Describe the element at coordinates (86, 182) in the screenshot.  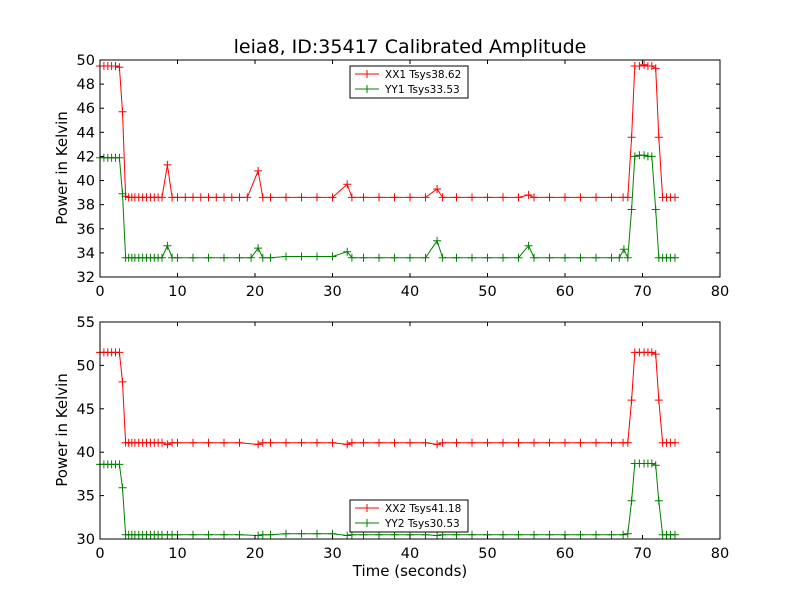
I see `y-tick-label: 40` at that location.